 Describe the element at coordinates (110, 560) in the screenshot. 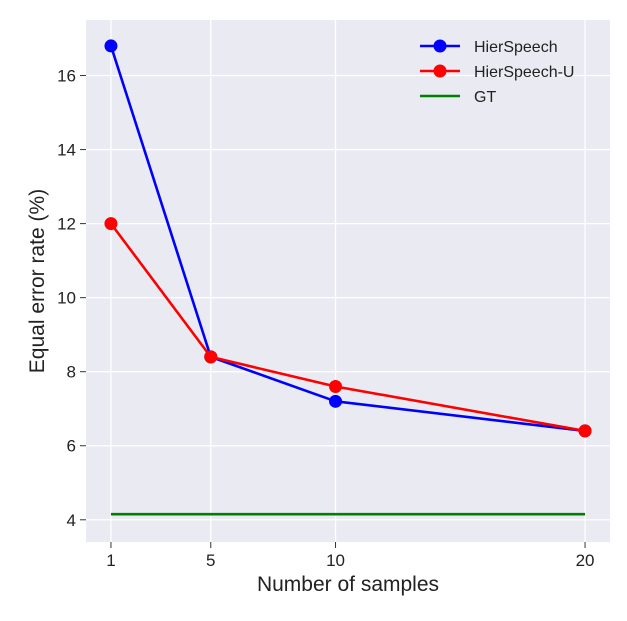

I see `x-tick-label: 1` at that location.